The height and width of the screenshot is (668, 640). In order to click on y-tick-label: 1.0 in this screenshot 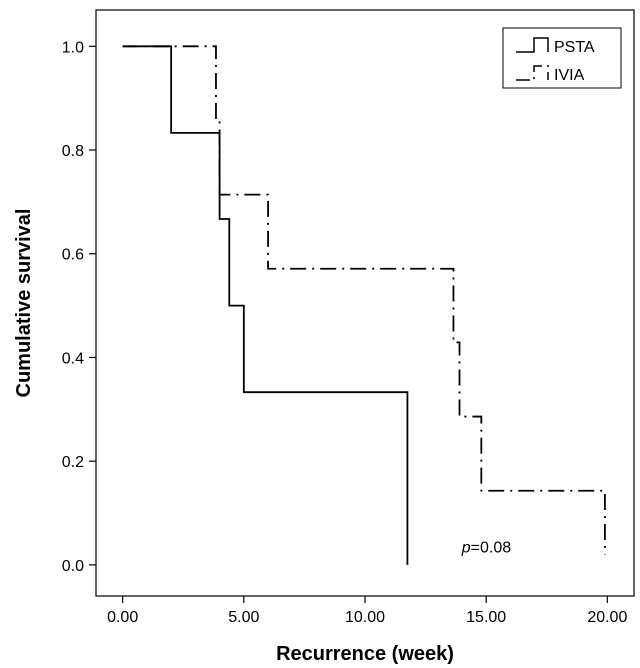, I will do `click(73, 47)`.